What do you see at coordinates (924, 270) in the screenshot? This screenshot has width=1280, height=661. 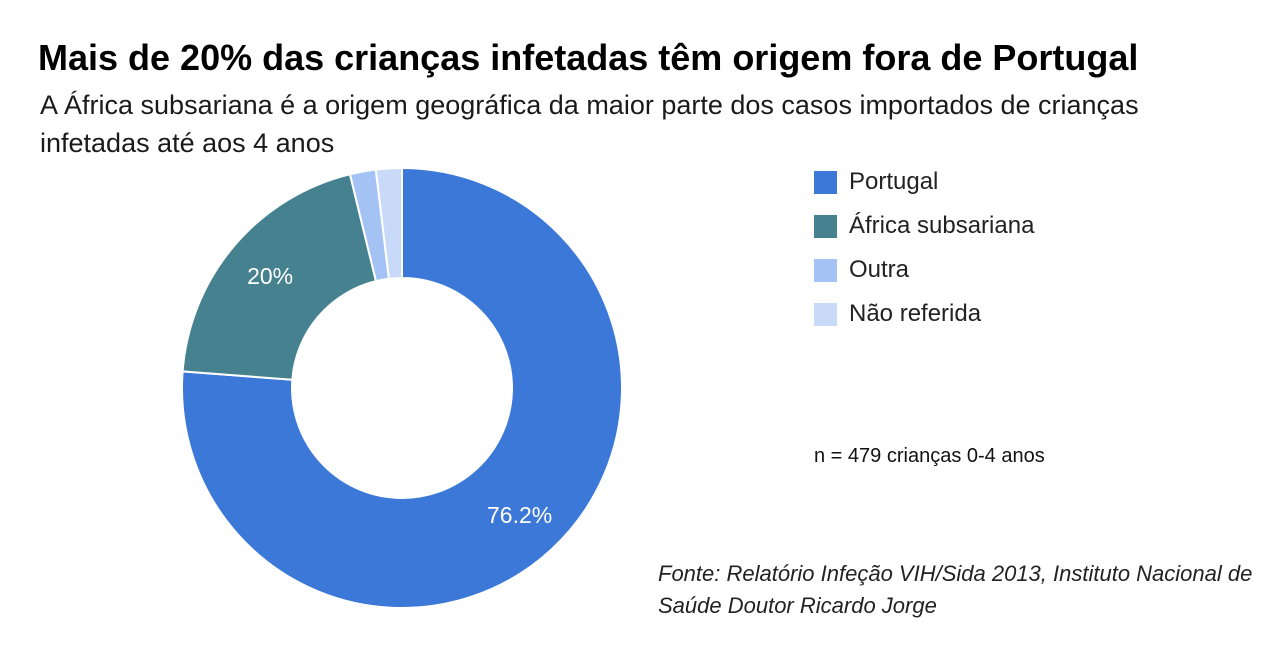 I see `legend-item-outra: Outra` at bounding box center [924, 270].